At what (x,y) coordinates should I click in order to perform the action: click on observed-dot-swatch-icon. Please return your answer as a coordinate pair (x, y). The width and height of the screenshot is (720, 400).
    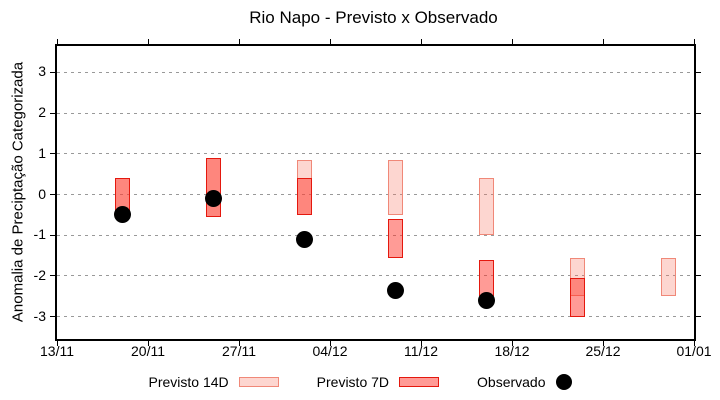
    Looking at the image, I should click on (563, 382).